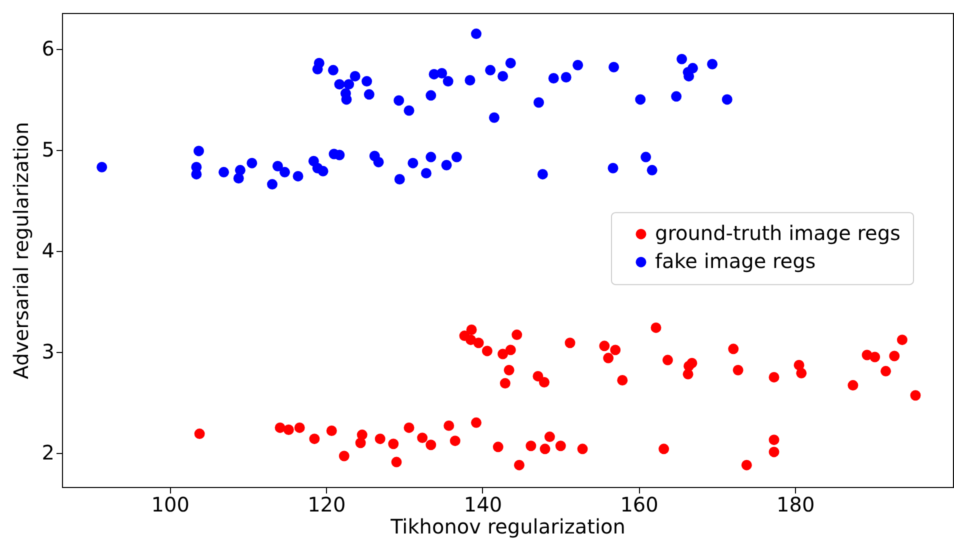 The height and width of the screenshot is (542, 954). I want to click on x-tick-label: 140, so click(483, 504).